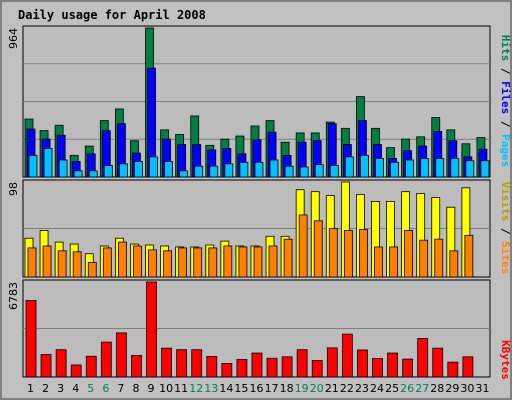  I want to click on x-tick-label: 19, so click(302, 388).